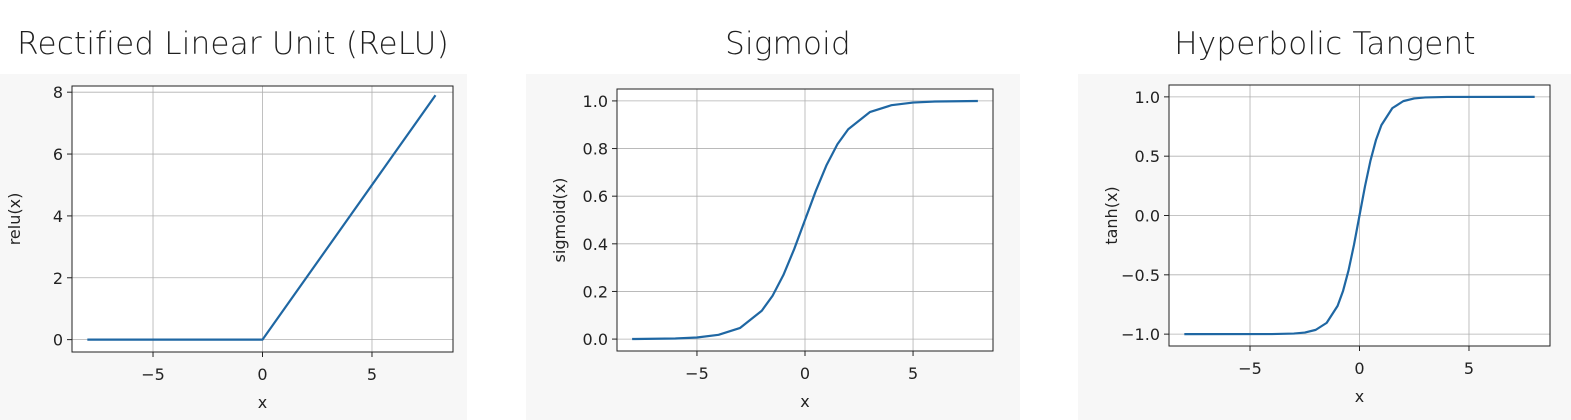 The image size is (1571, 420). I want to click on relu-x-axis-label: x, so click(262, 402).